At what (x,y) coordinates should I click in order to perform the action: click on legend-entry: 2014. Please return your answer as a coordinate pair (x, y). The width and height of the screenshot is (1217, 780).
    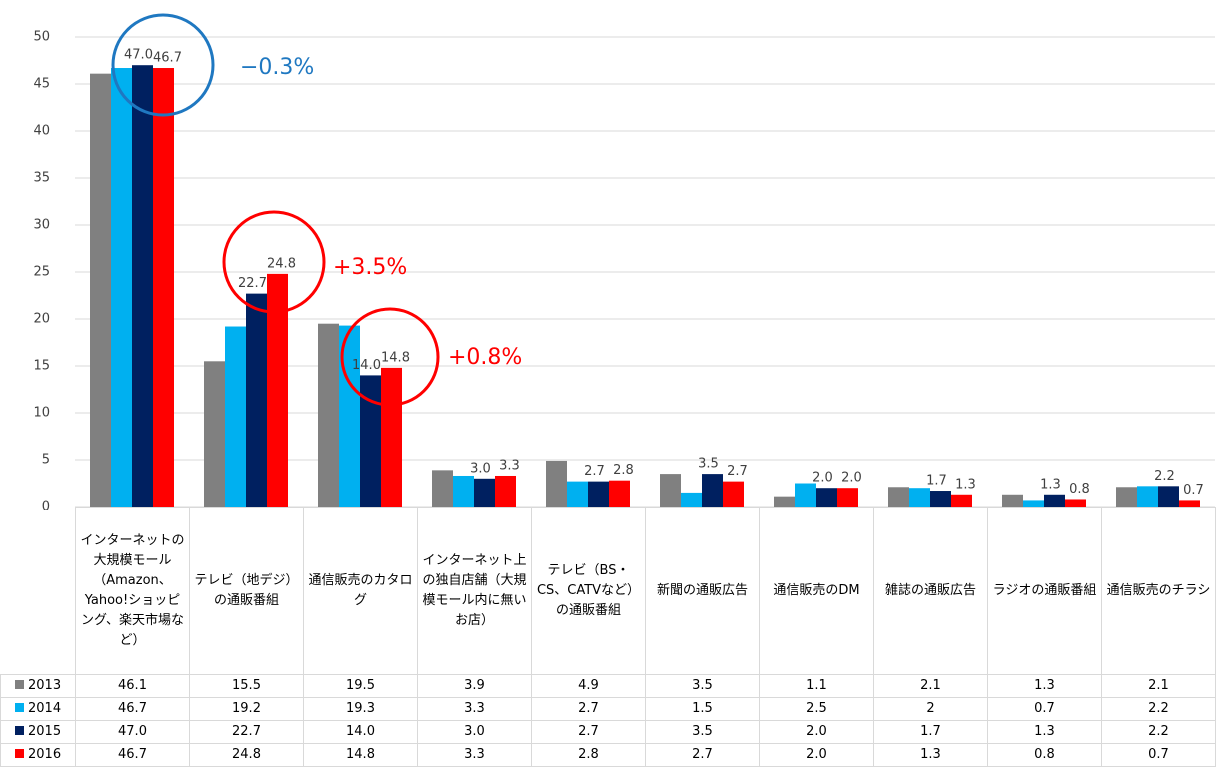
    Looking at the image, I should click on (38, 709).